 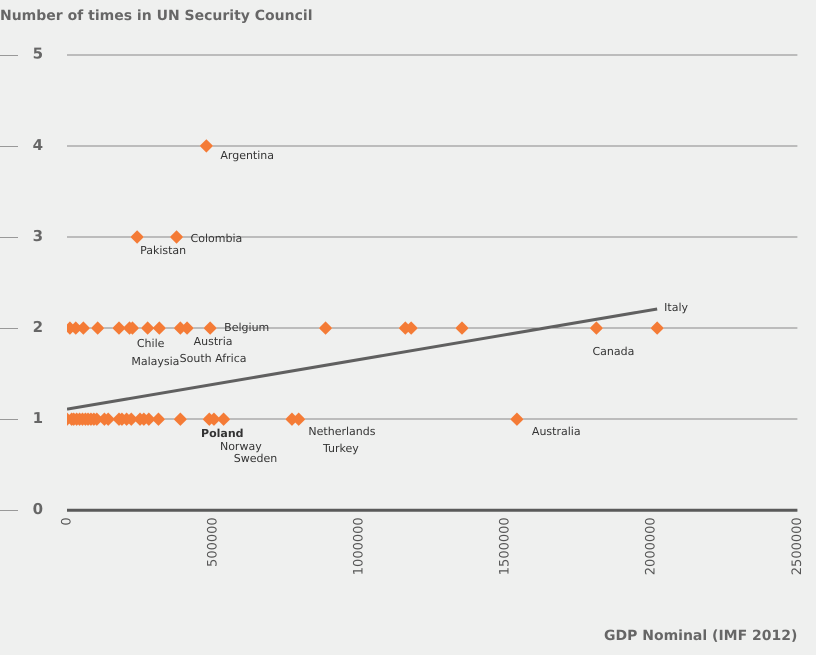 What do you see at coordinates (37, 327) in the screenshot?
I see `y-tick-label: 2` at bounding box center [37, 327].